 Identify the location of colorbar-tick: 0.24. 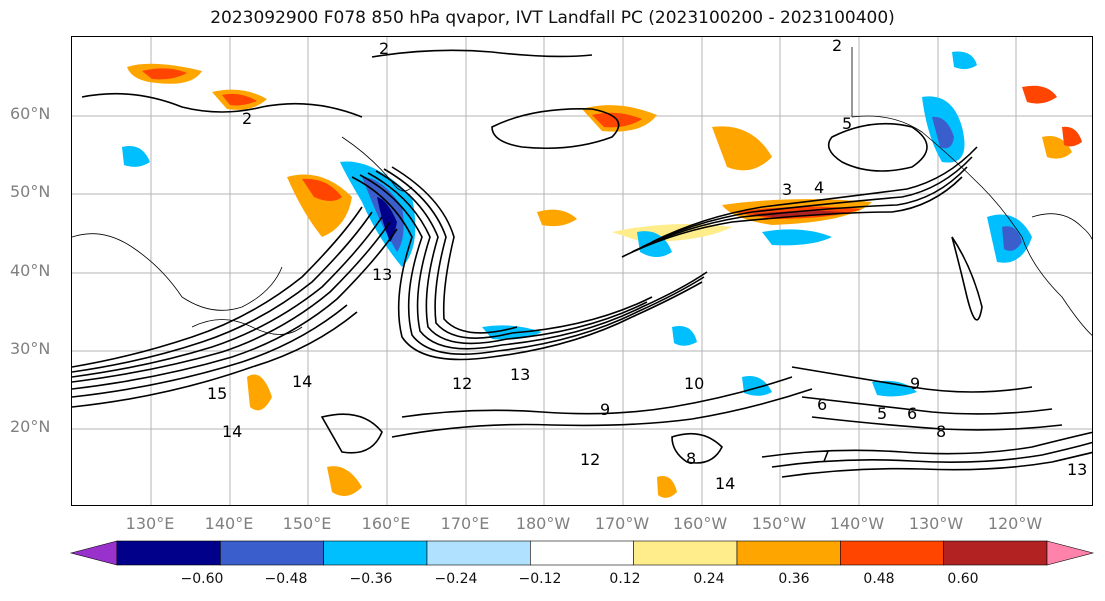
(709, 579).